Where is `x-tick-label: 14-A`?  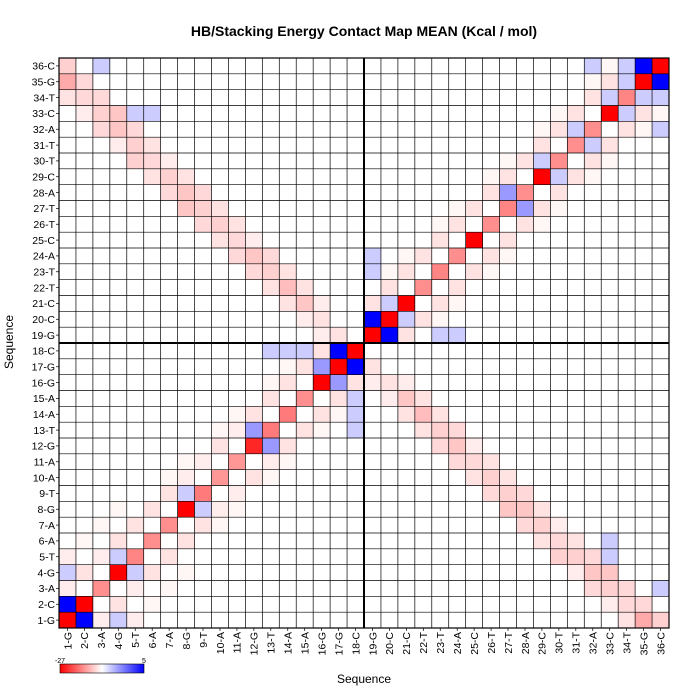
x-tick-label: 14-A is located at coordinates (289, 643).